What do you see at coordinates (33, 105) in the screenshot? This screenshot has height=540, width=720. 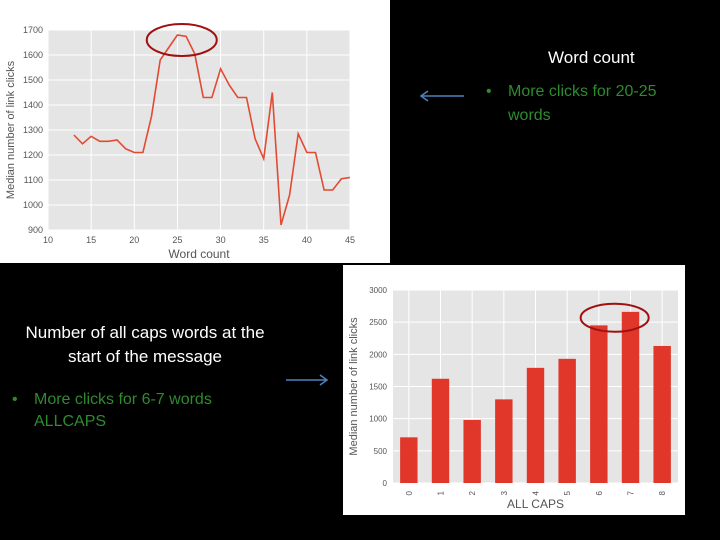 I see `y-tick-label: 1400` at bounding box center [33, 105].